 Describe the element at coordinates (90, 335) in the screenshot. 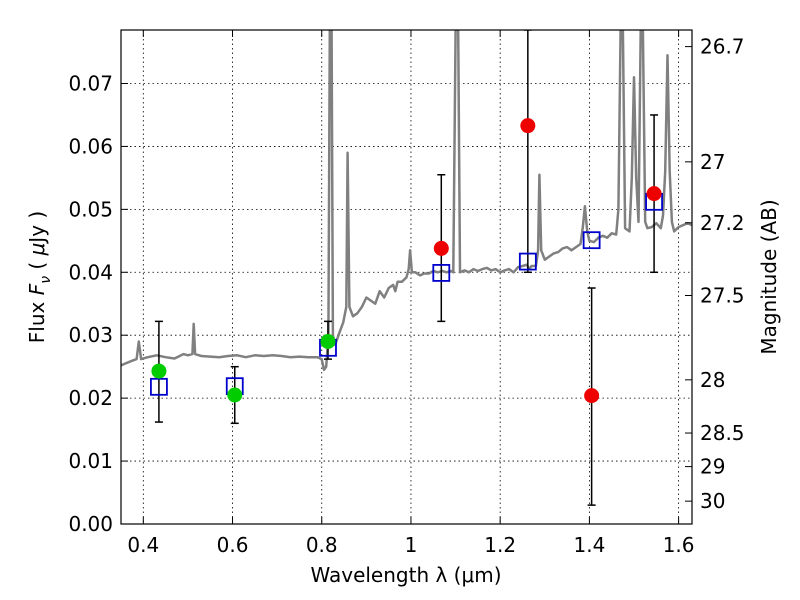

I see `y-tick-label: 0.03` at that location.